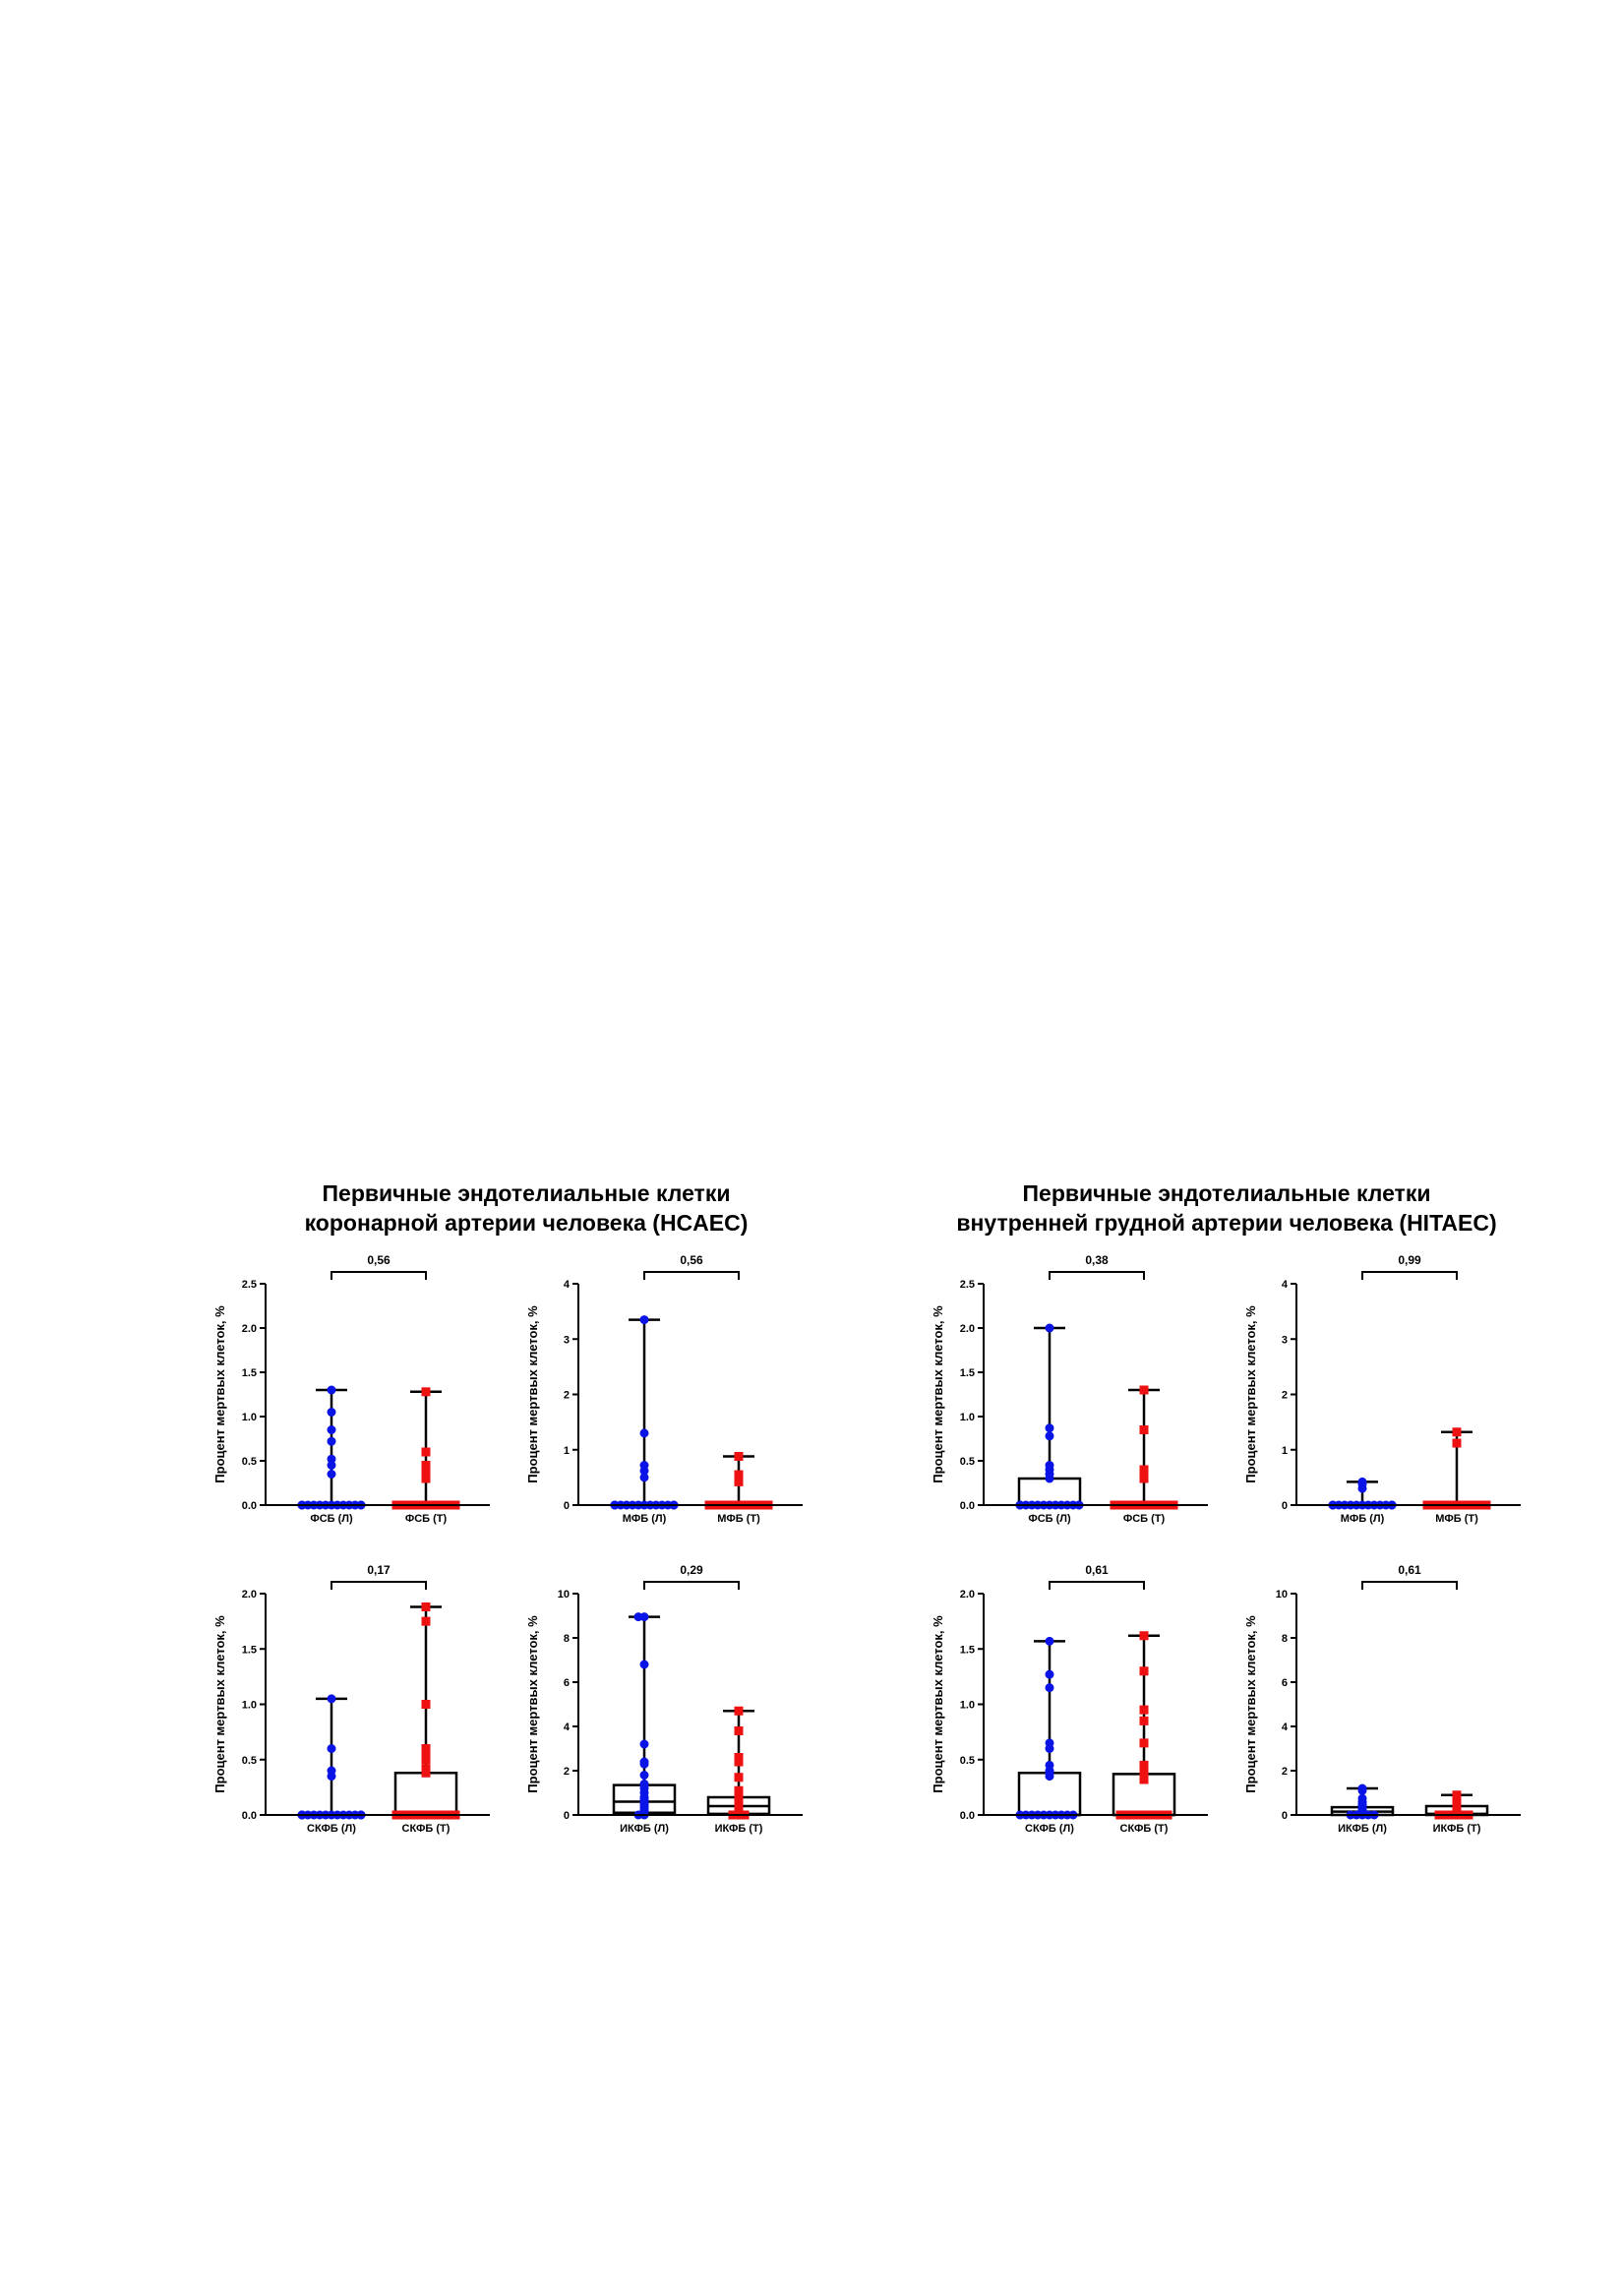  I want to click on x-tick-label: ФСБ (Л), so click(1049, 1519).